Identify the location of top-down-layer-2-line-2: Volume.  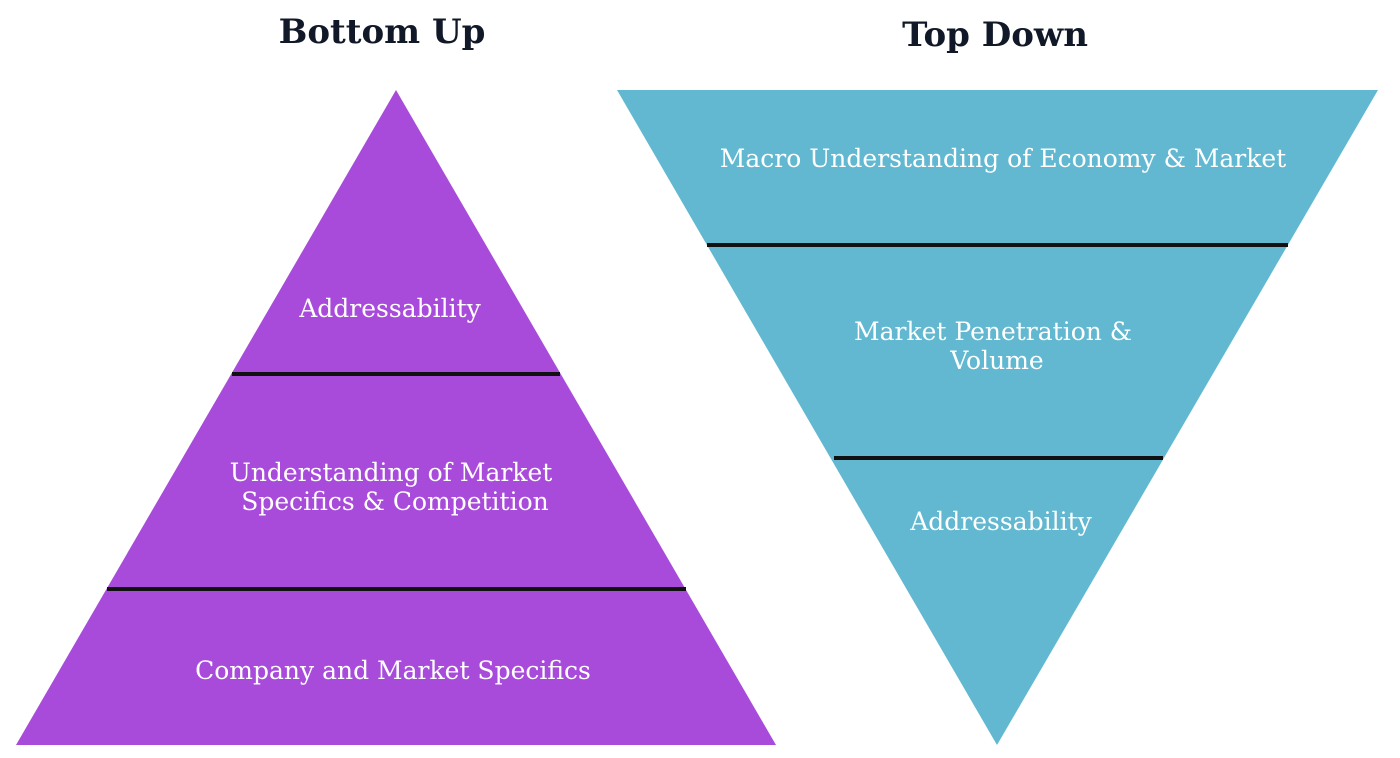
(996, 360).